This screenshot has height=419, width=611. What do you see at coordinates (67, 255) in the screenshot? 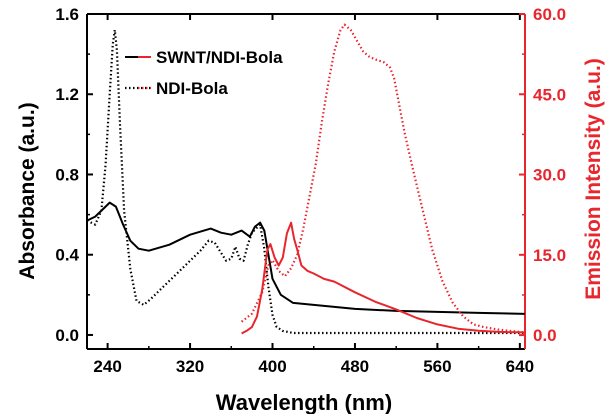
I see `y-left-tick-label: 0.4` at bounding box center [67, 255].